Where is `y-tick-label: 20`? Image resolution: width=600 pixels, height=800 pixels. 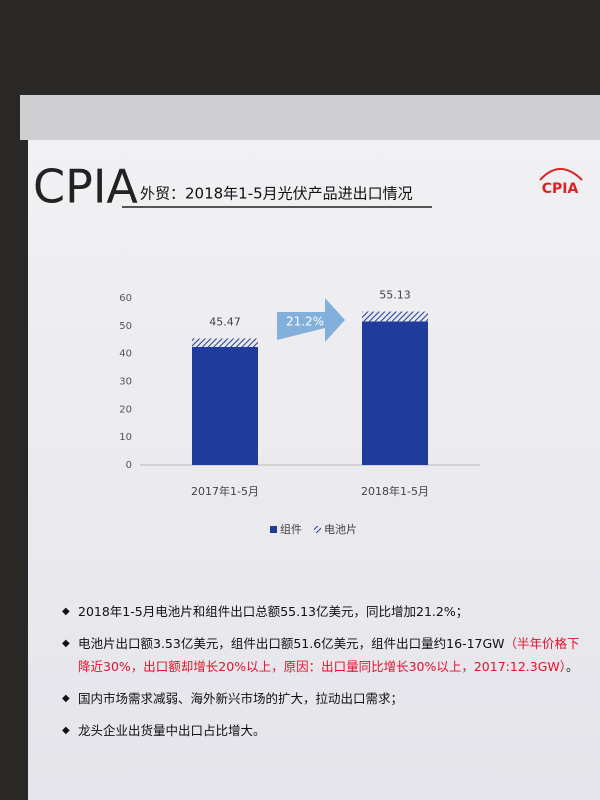
y-tick-label: 20 is located at coordinates (125, 409).